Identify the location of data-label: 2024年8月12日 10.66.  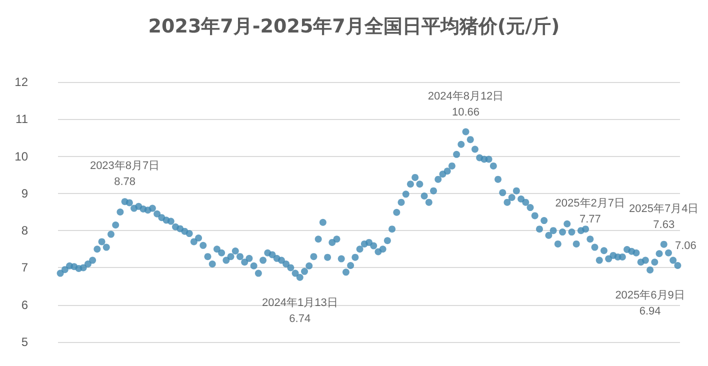
(466, 104).